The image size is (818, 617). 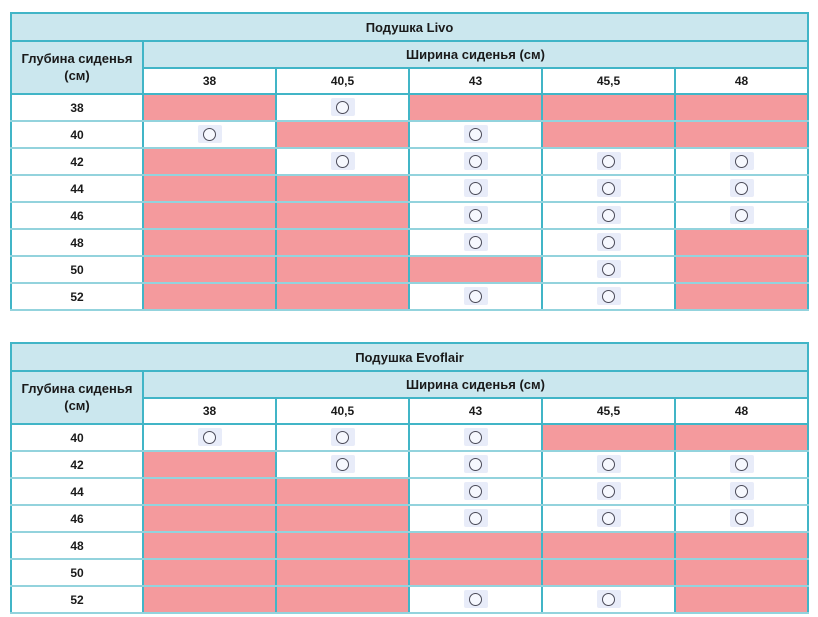 What do you see at coordinates (77, 67) in the screenshot?
I see `seat-depth-header: Глубина сиденья (см)` at bounding box center [77, 67].